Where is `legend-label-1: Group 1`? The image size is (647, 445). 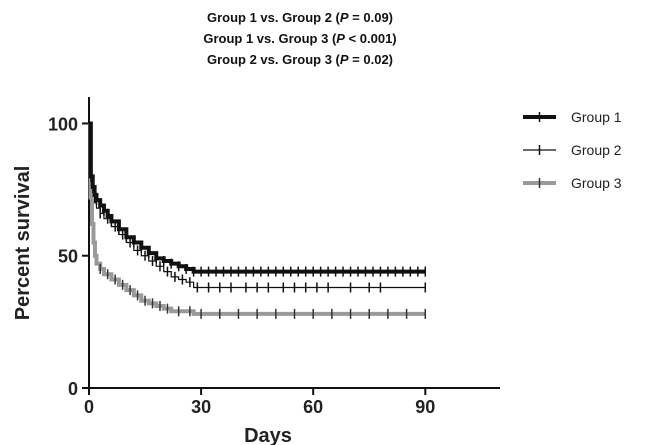
legend-label-1: Group 1 is located at coordinates (596, 117).